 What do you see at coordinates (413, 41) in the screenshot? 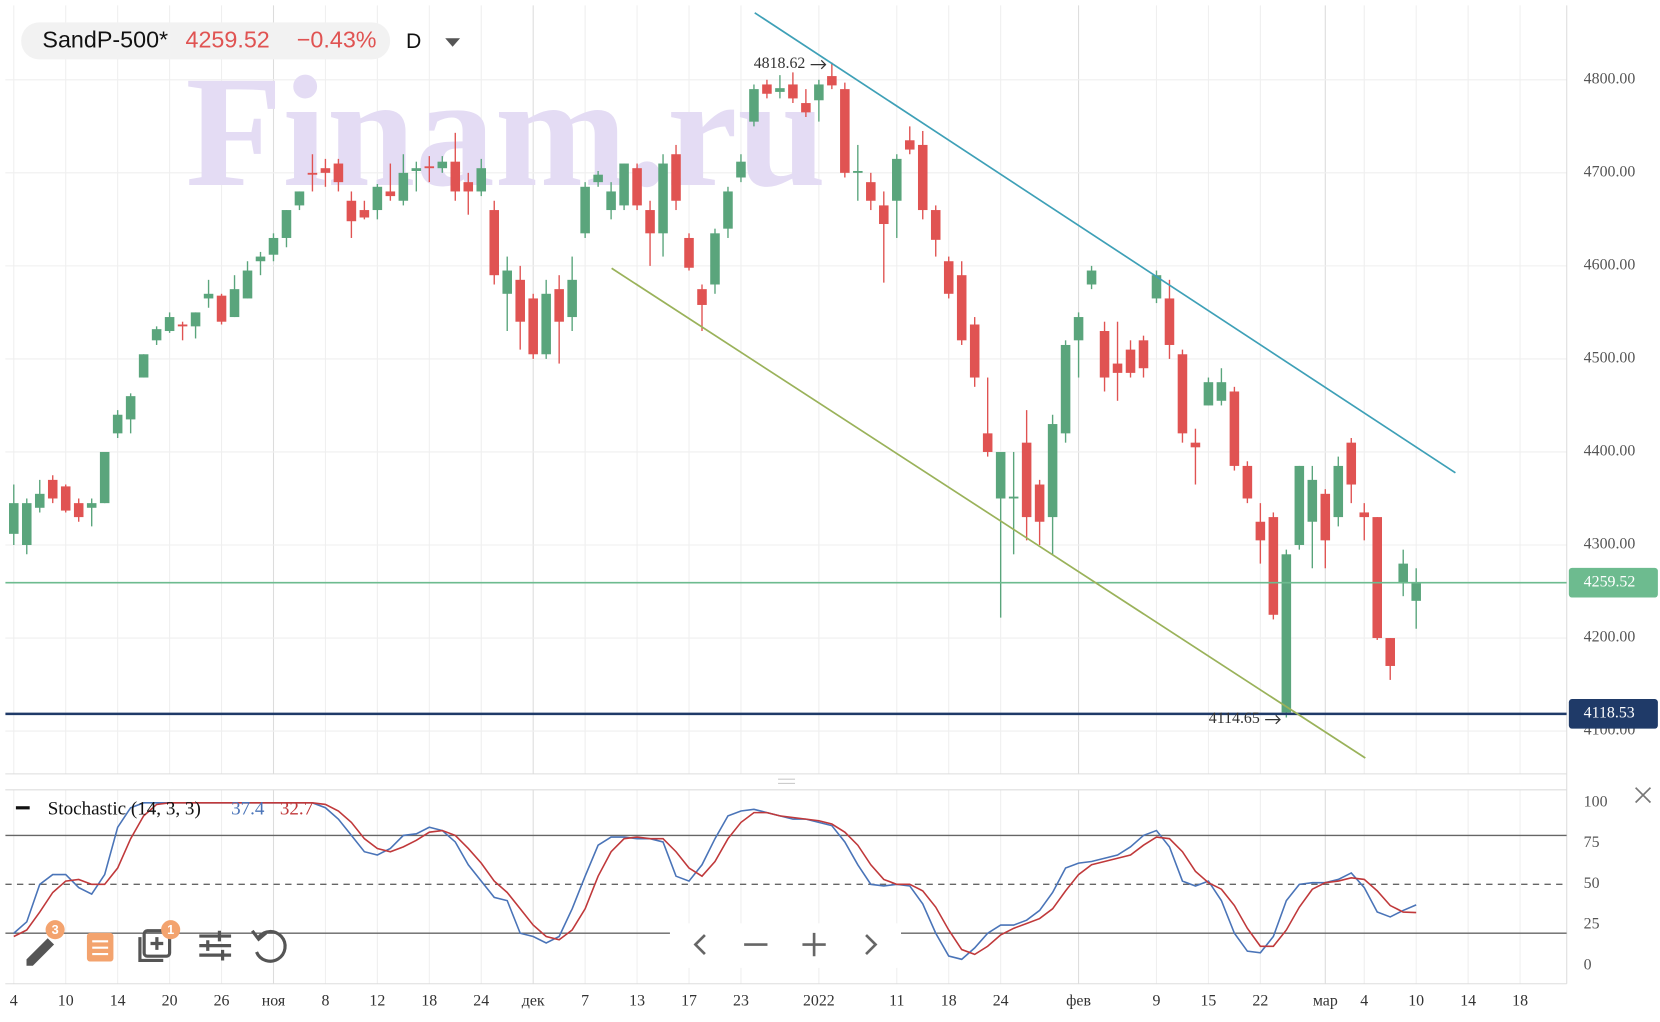
I see `interval: D` at bounding box center [413, 41].